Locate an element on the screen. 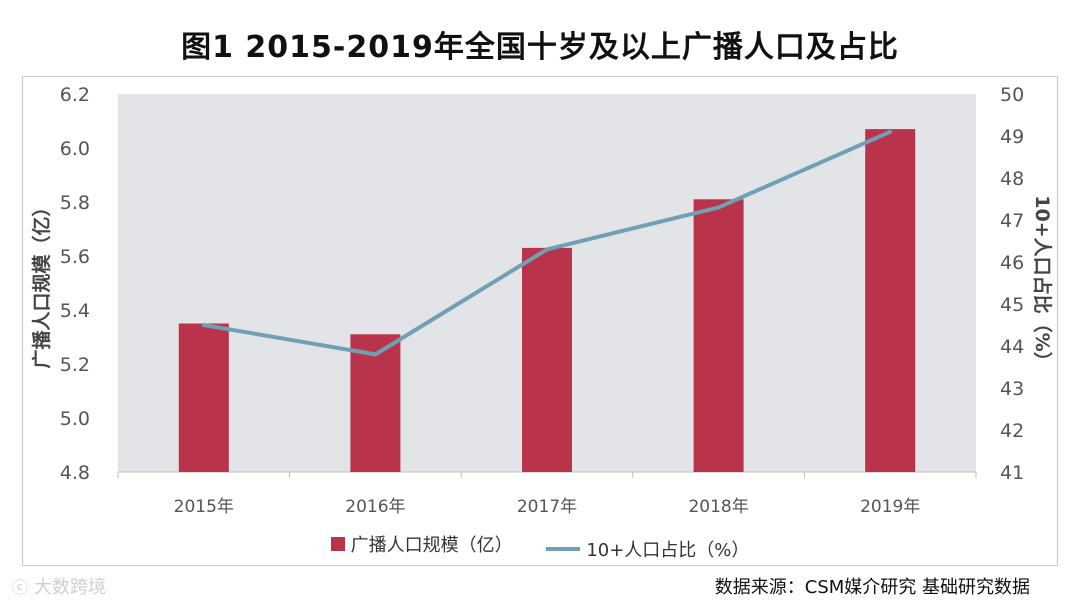 This screenshot has width=1080, height=608. y-tick-label-left: 5.2 is located at coordinates (75, 365).